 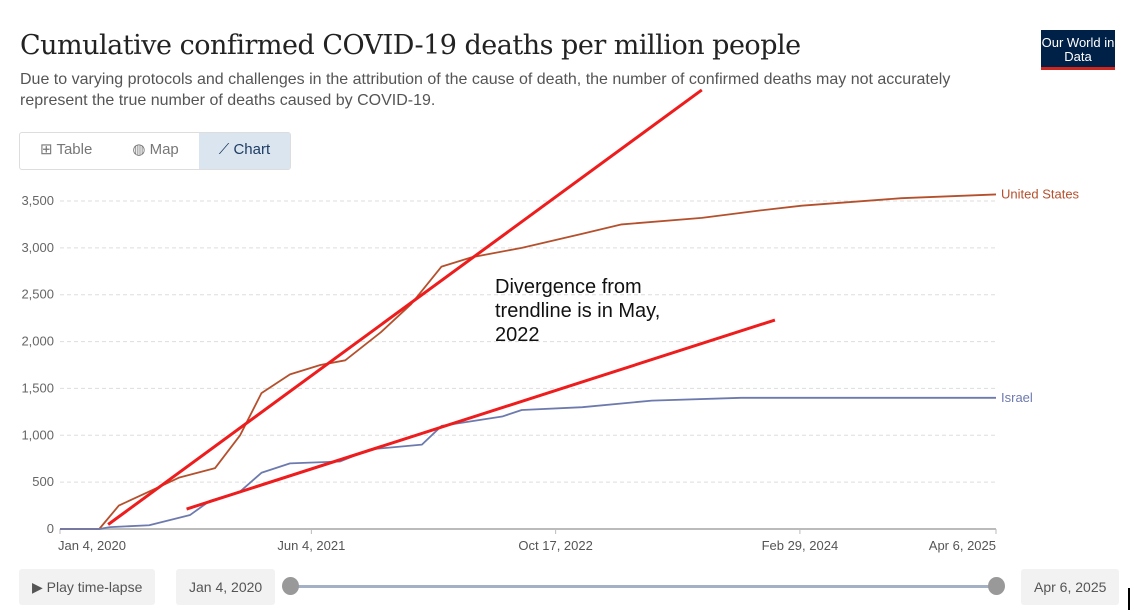 What do you see at coordinates (996, 586) in the screenshot?
I see `timeline-end-handle` at bounding box center [996, 586].